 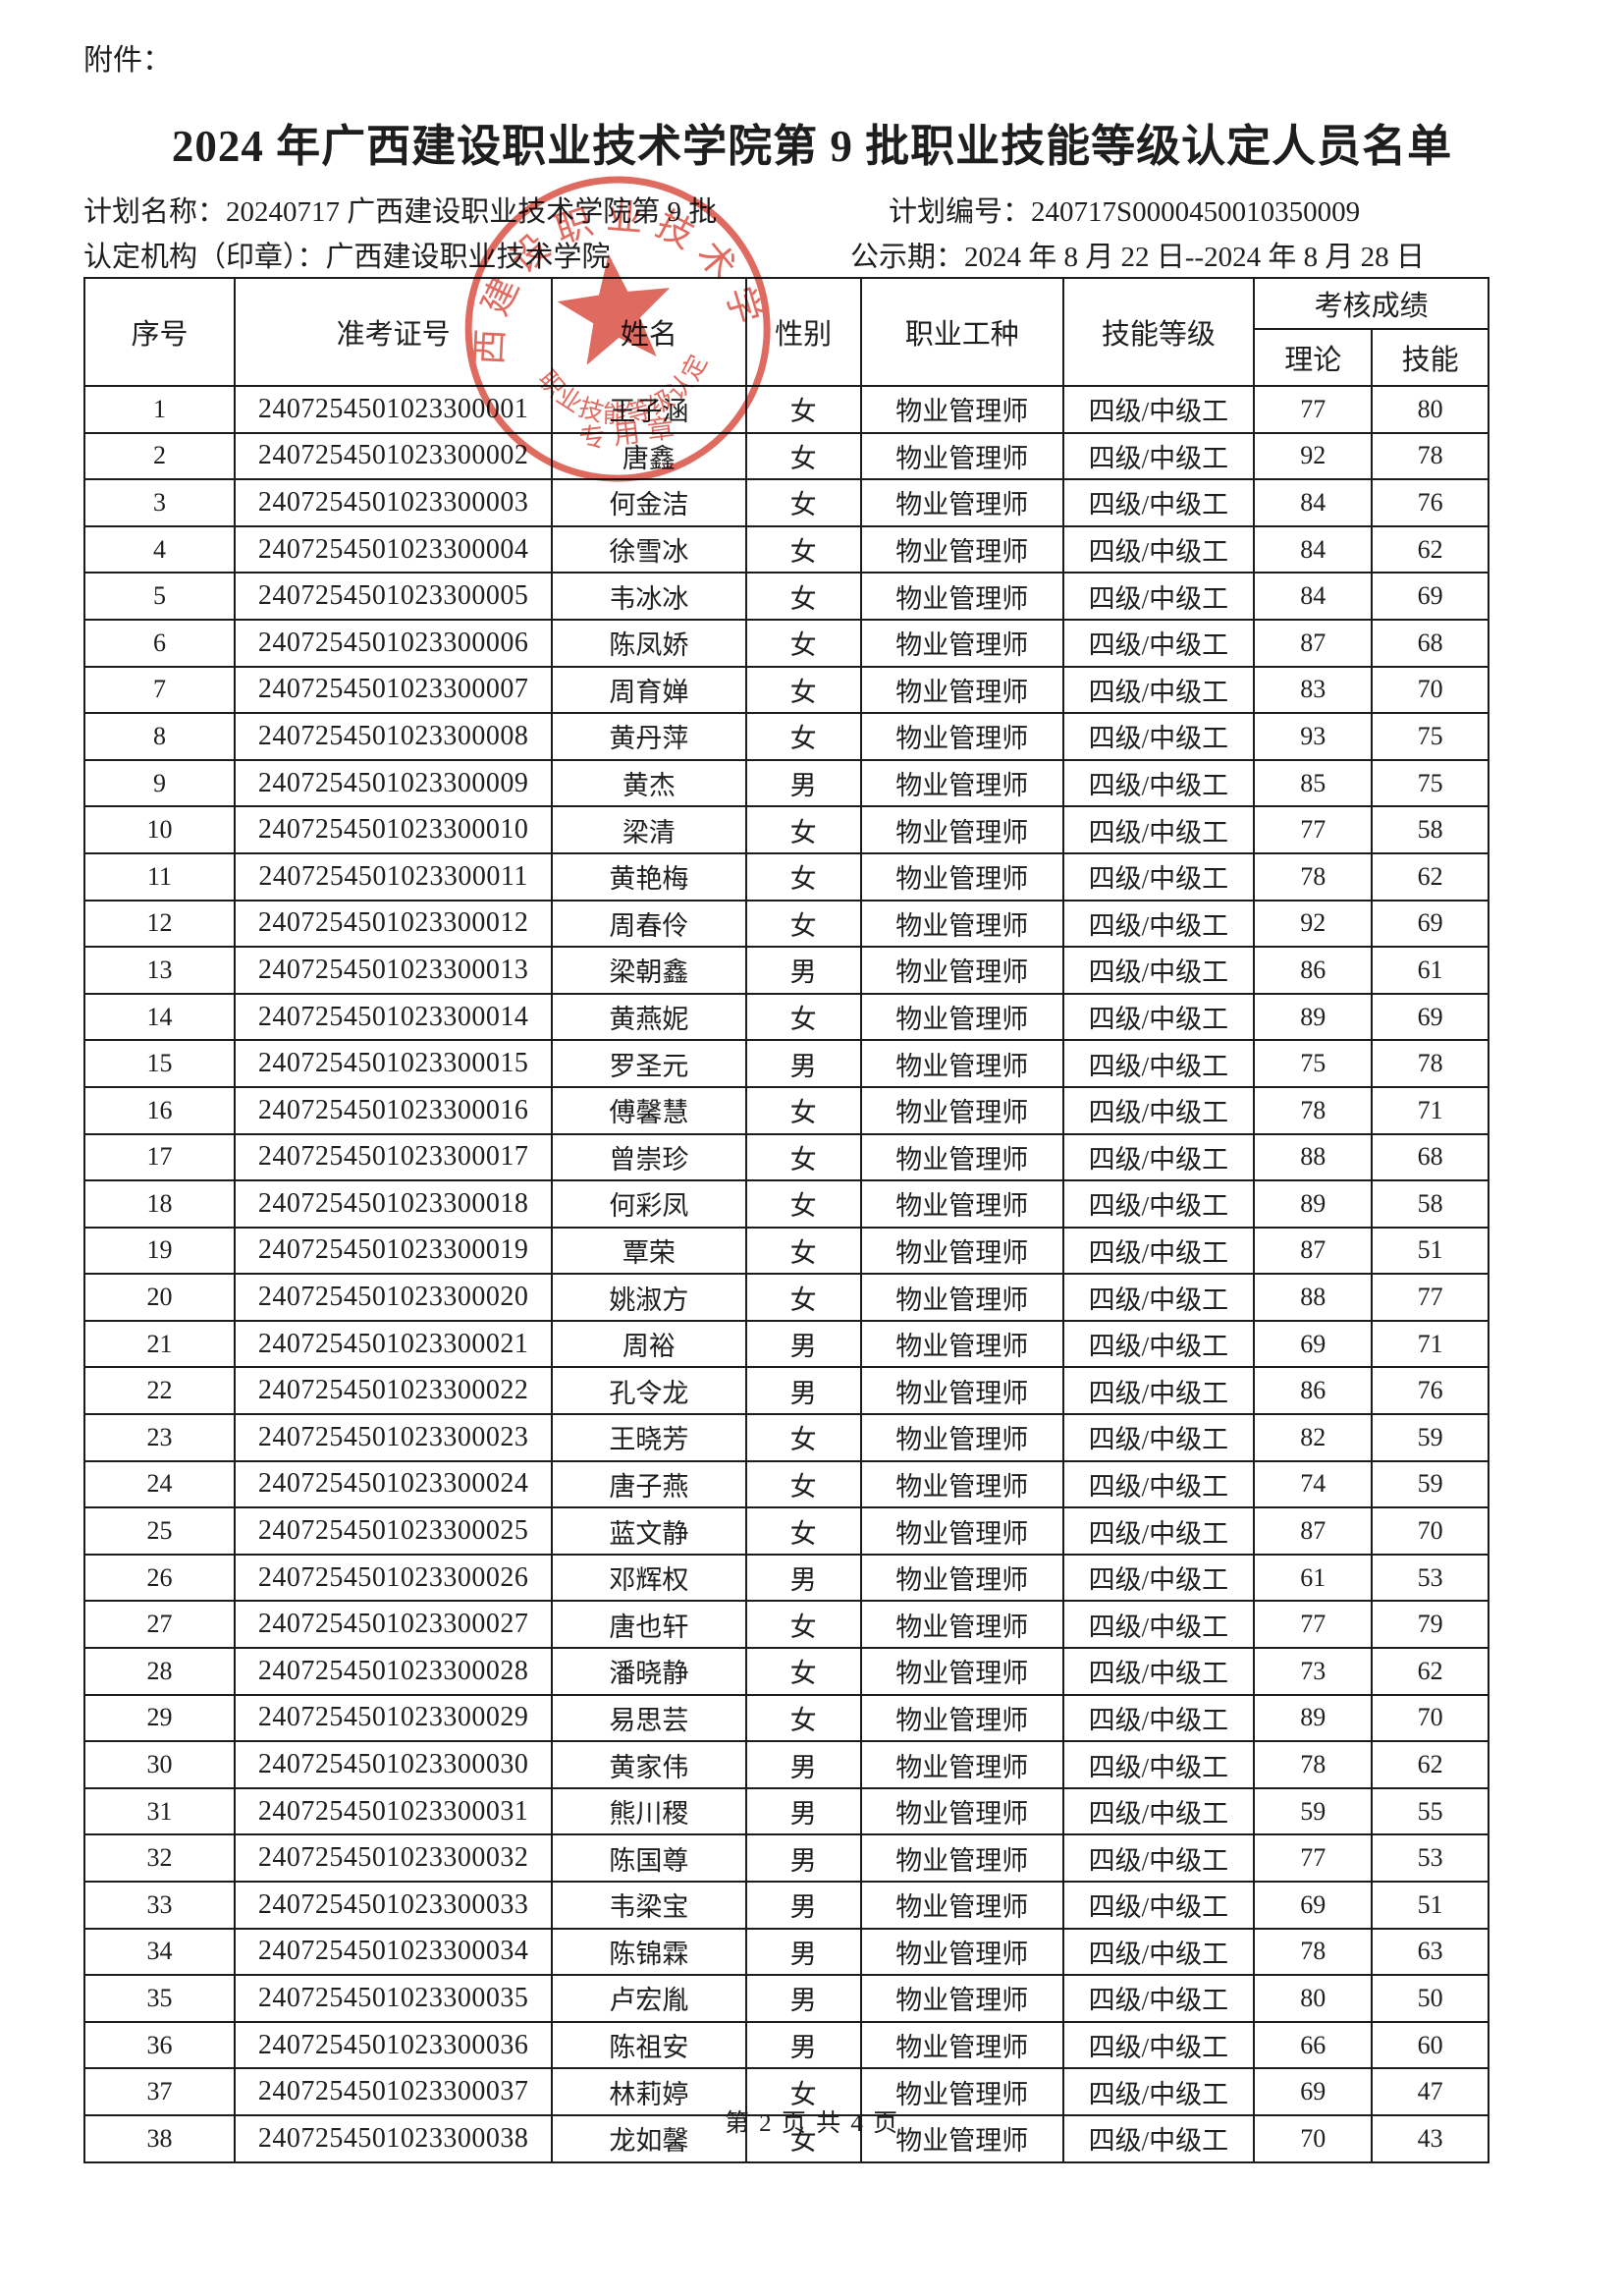 What do you see at coordinates (1430, 829) in the screenshot?
I see `cell-skill-score: 58` at bounding box center [1430, 829].